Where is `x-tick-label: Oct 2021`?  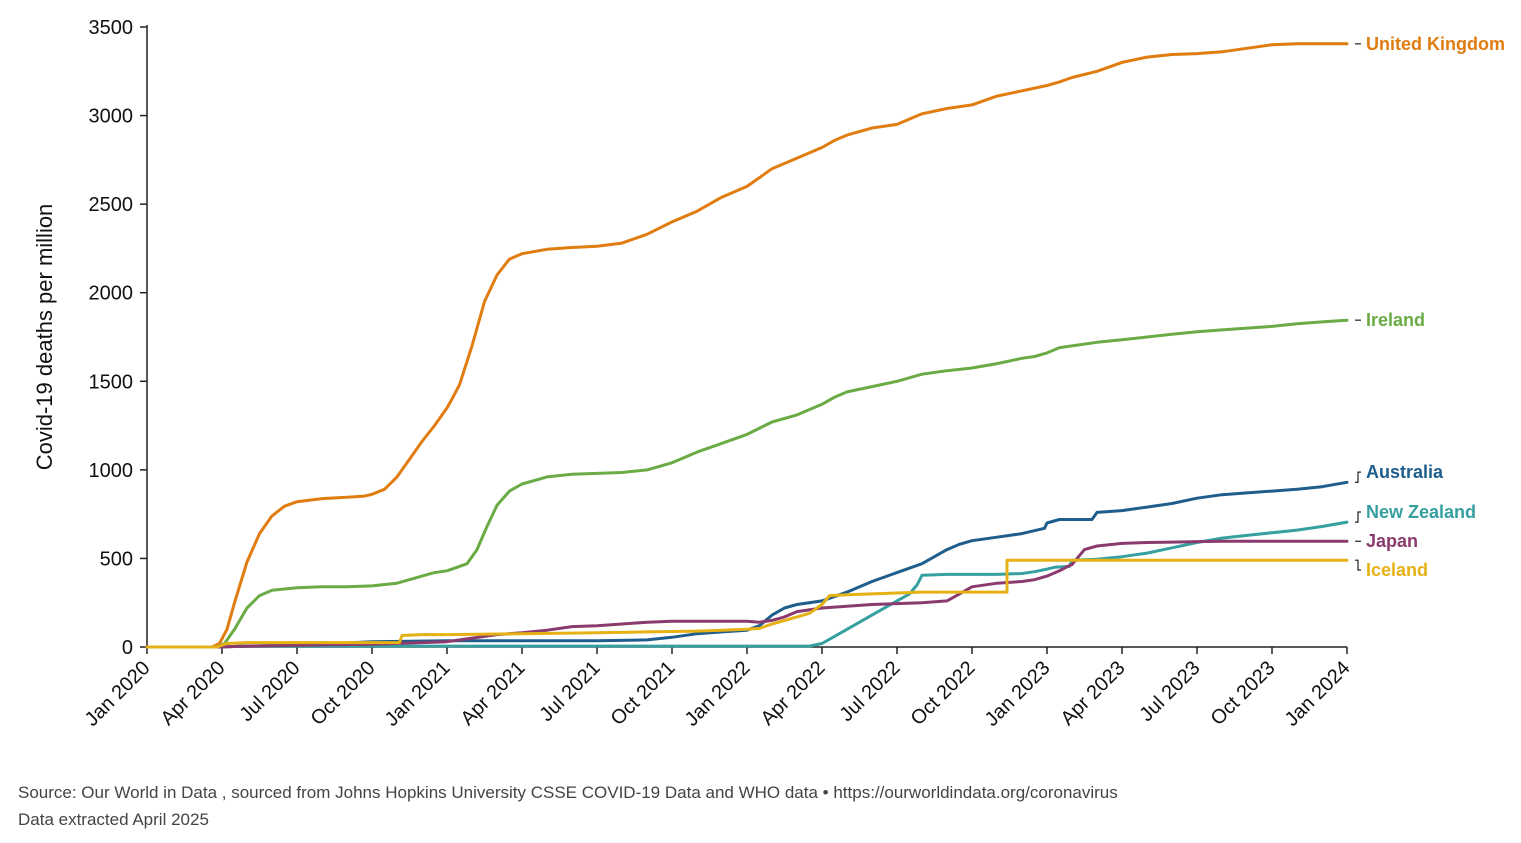
x-tick-label: Oct 2021 is located at coordinates (643, 693).